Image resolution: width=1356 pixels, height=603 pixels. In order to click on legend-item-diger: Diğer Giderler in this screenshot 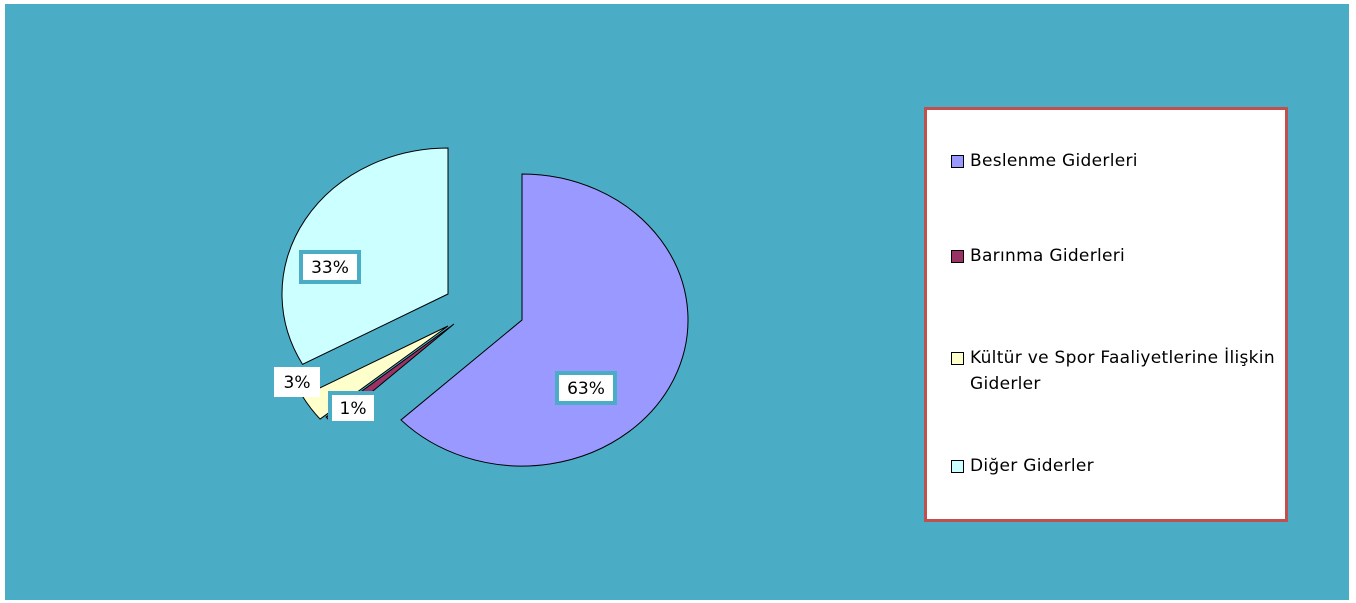, I will do `click(1120, 466)`.